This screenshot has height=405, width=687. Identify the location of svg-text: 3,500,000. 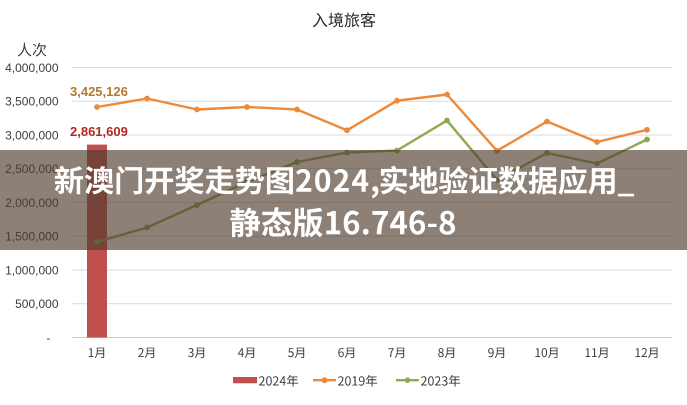
(32, 102).